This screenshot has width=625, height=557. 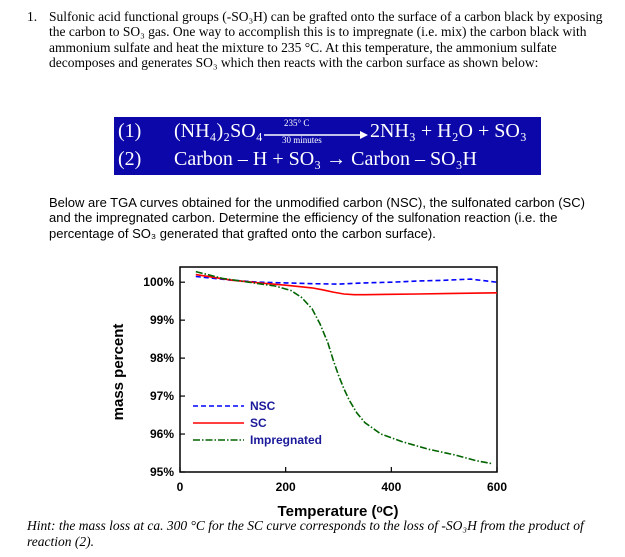 What do you see at coordinates (162, 396) in the screenshot?
I see `y-tick-label: 97%` at bounding box center [162, 396].